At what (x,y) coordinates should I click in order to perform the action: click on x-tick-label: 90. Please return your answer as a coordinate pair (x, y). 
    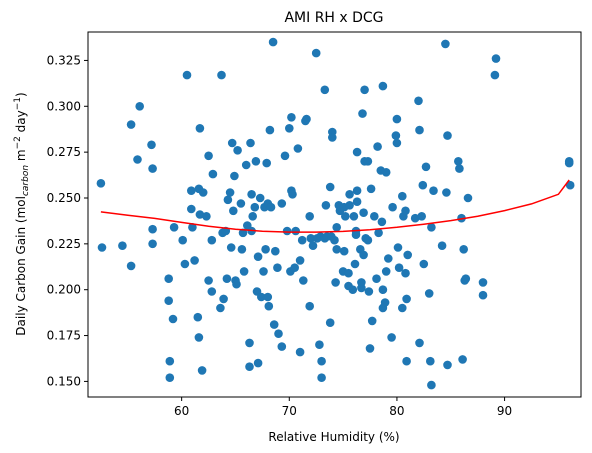
    Looking at the image, I should click on (504, 411).